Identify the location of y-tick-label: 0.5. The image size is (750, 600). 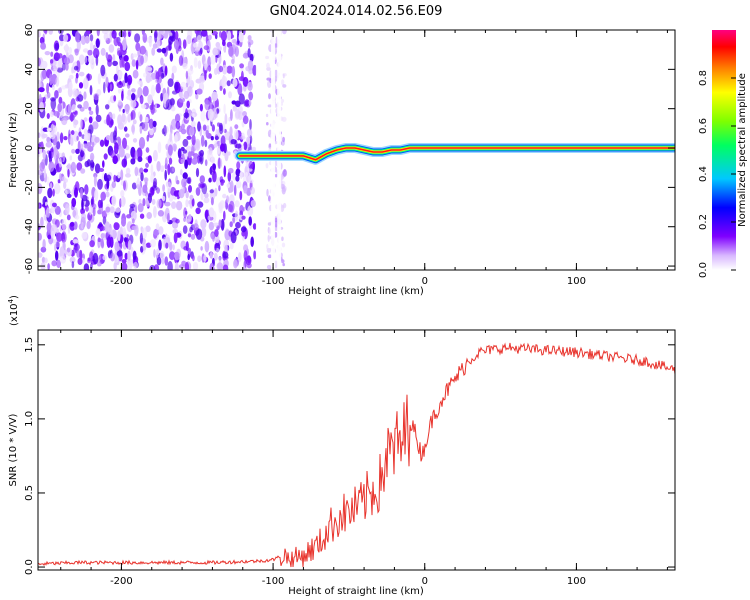
(29, 493).